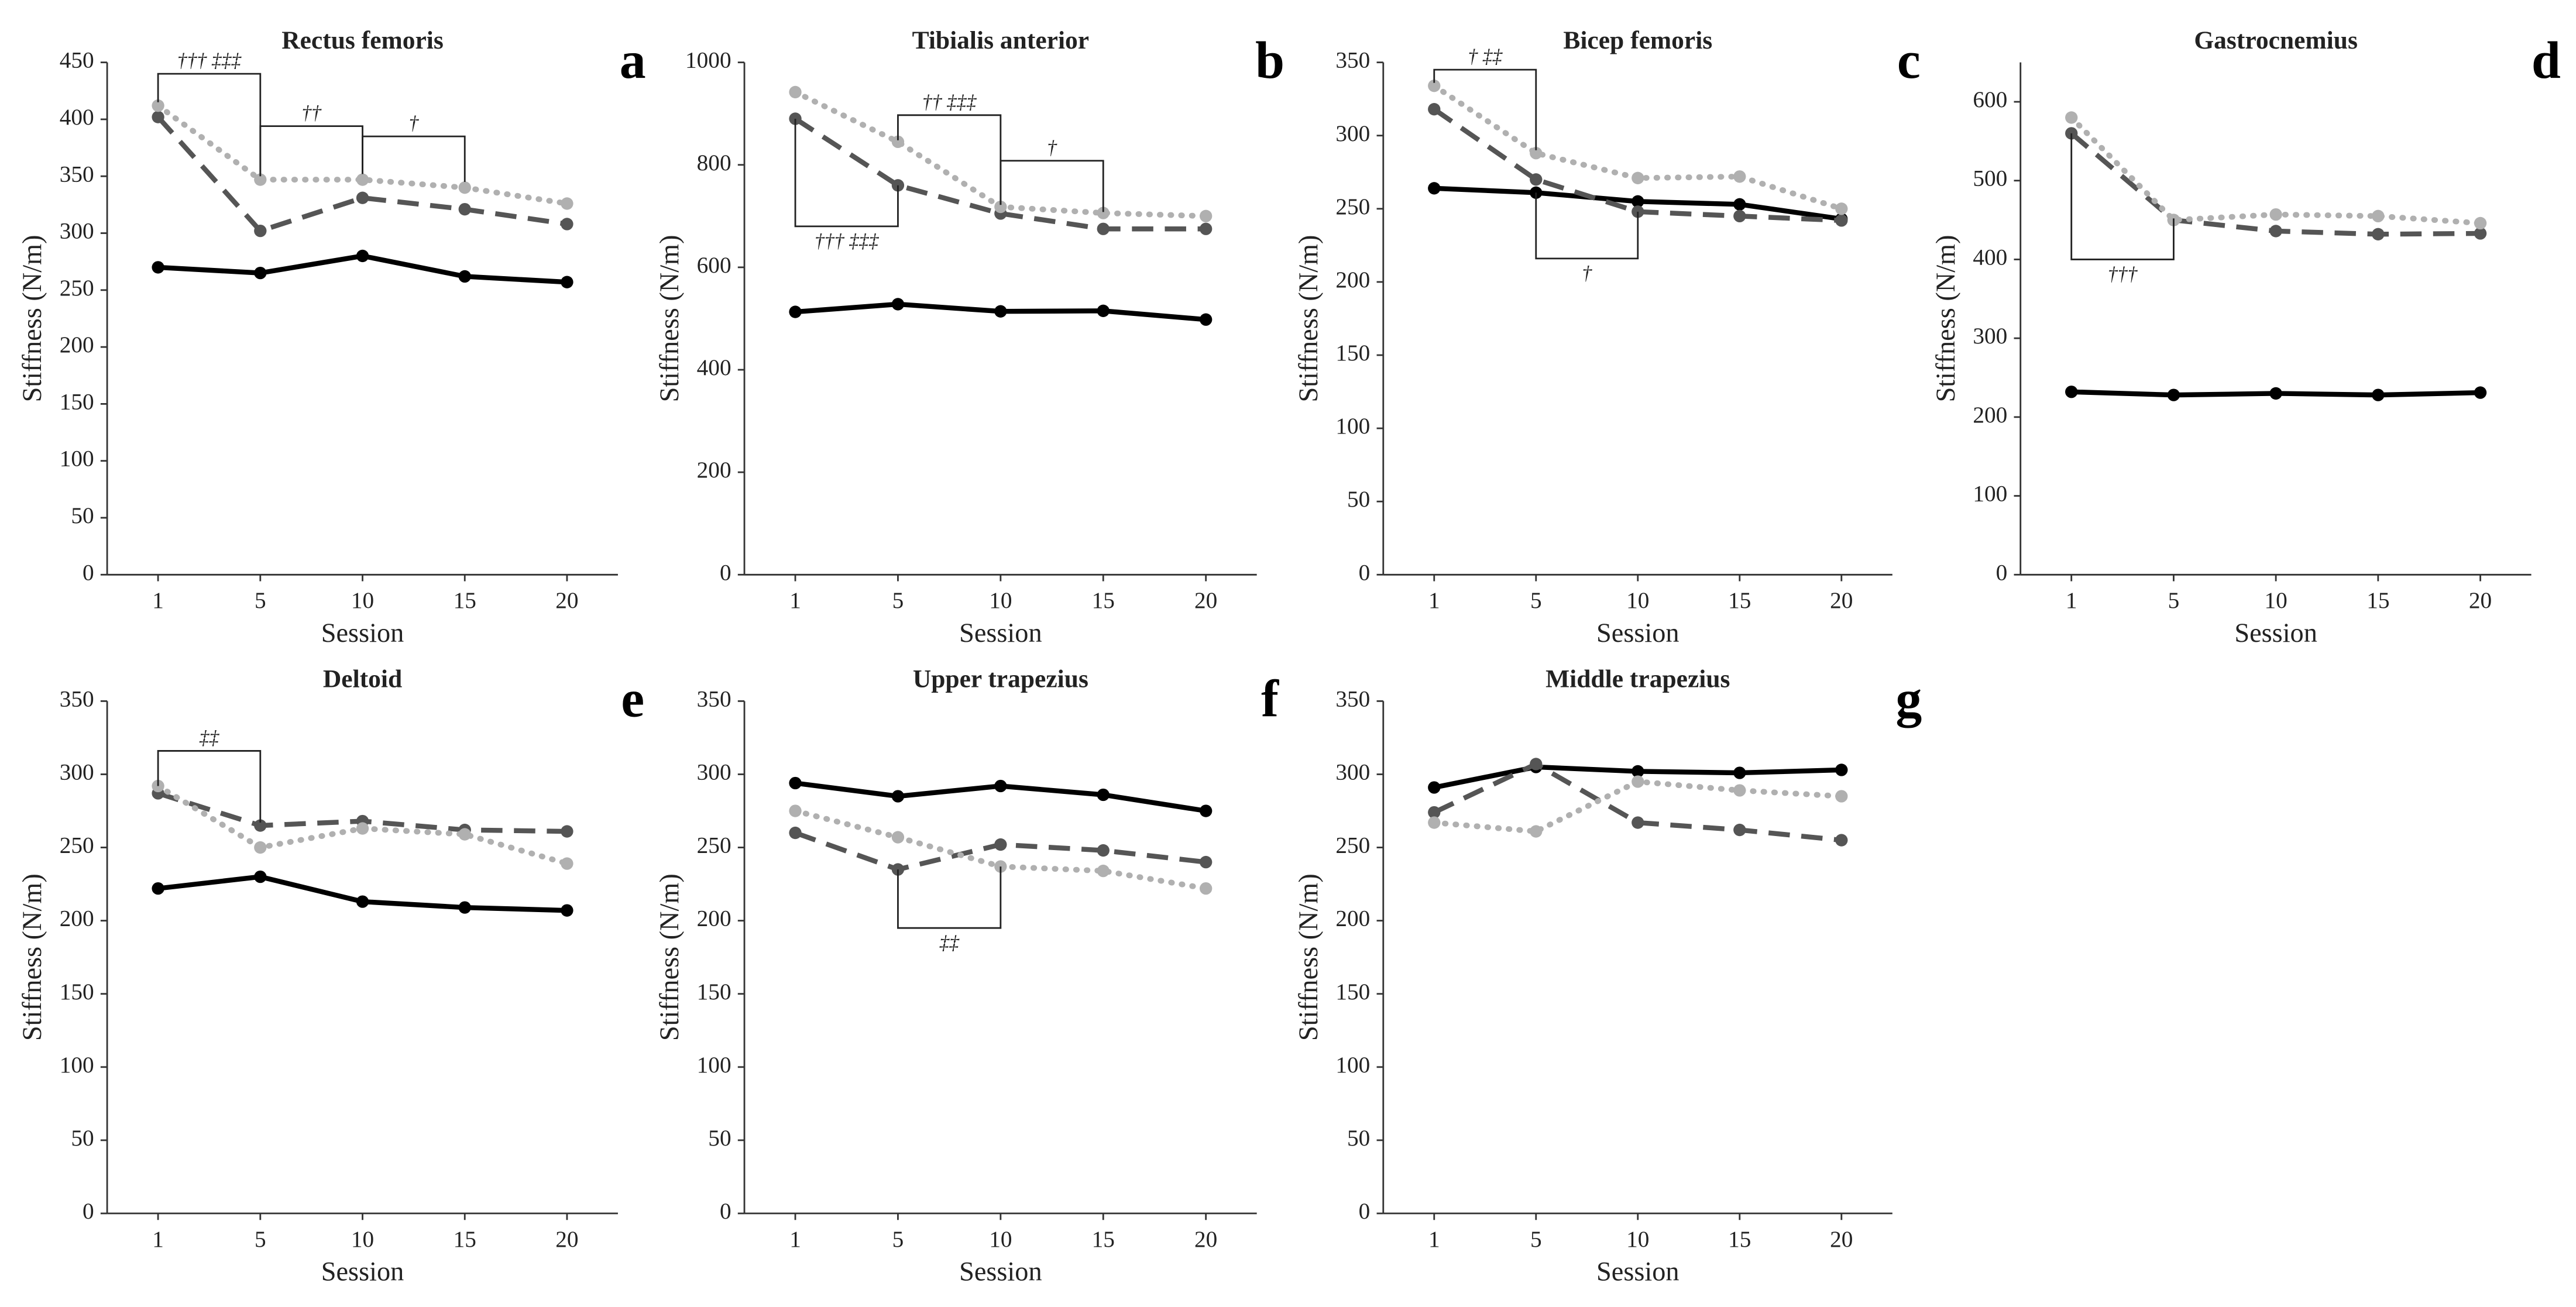 The image size is (2576, 1307). I want to click on y-tick-label: 600, so click(1990, 99).